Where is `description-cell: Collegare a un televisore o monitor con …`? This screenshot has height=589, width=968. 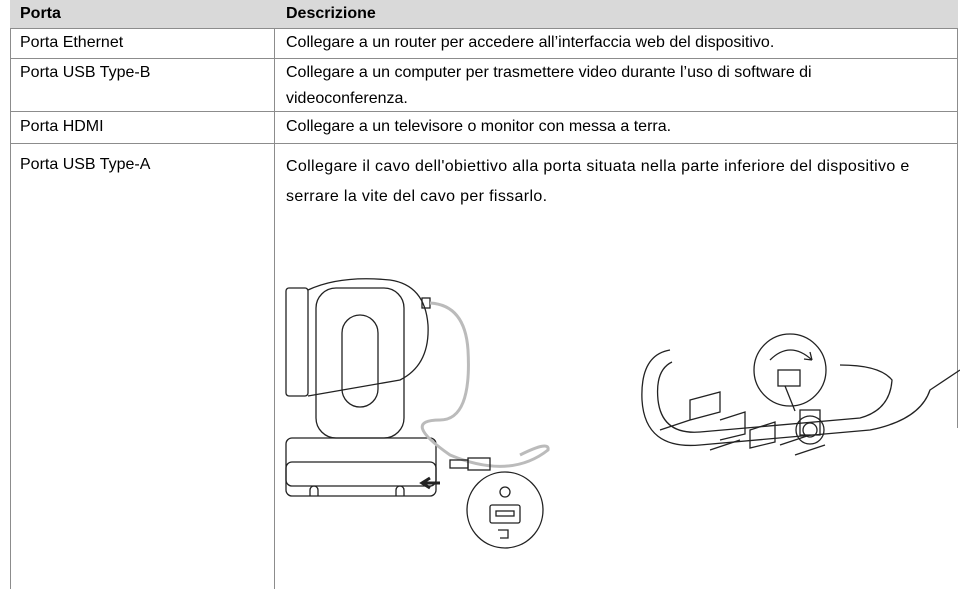 description-cell: Collegare a un televisore o monitor con … is located at coordinates (479, 126).